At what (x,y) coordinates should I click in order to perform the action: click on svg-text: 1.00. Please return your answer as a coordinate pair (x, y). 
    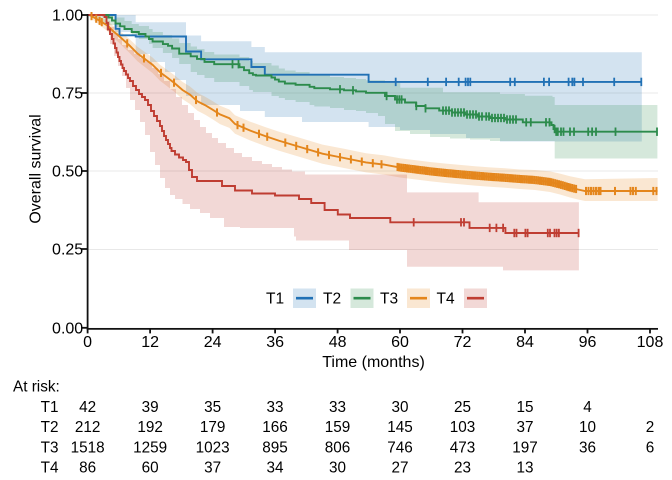
    Looking at the image, I should click on (67, 16).